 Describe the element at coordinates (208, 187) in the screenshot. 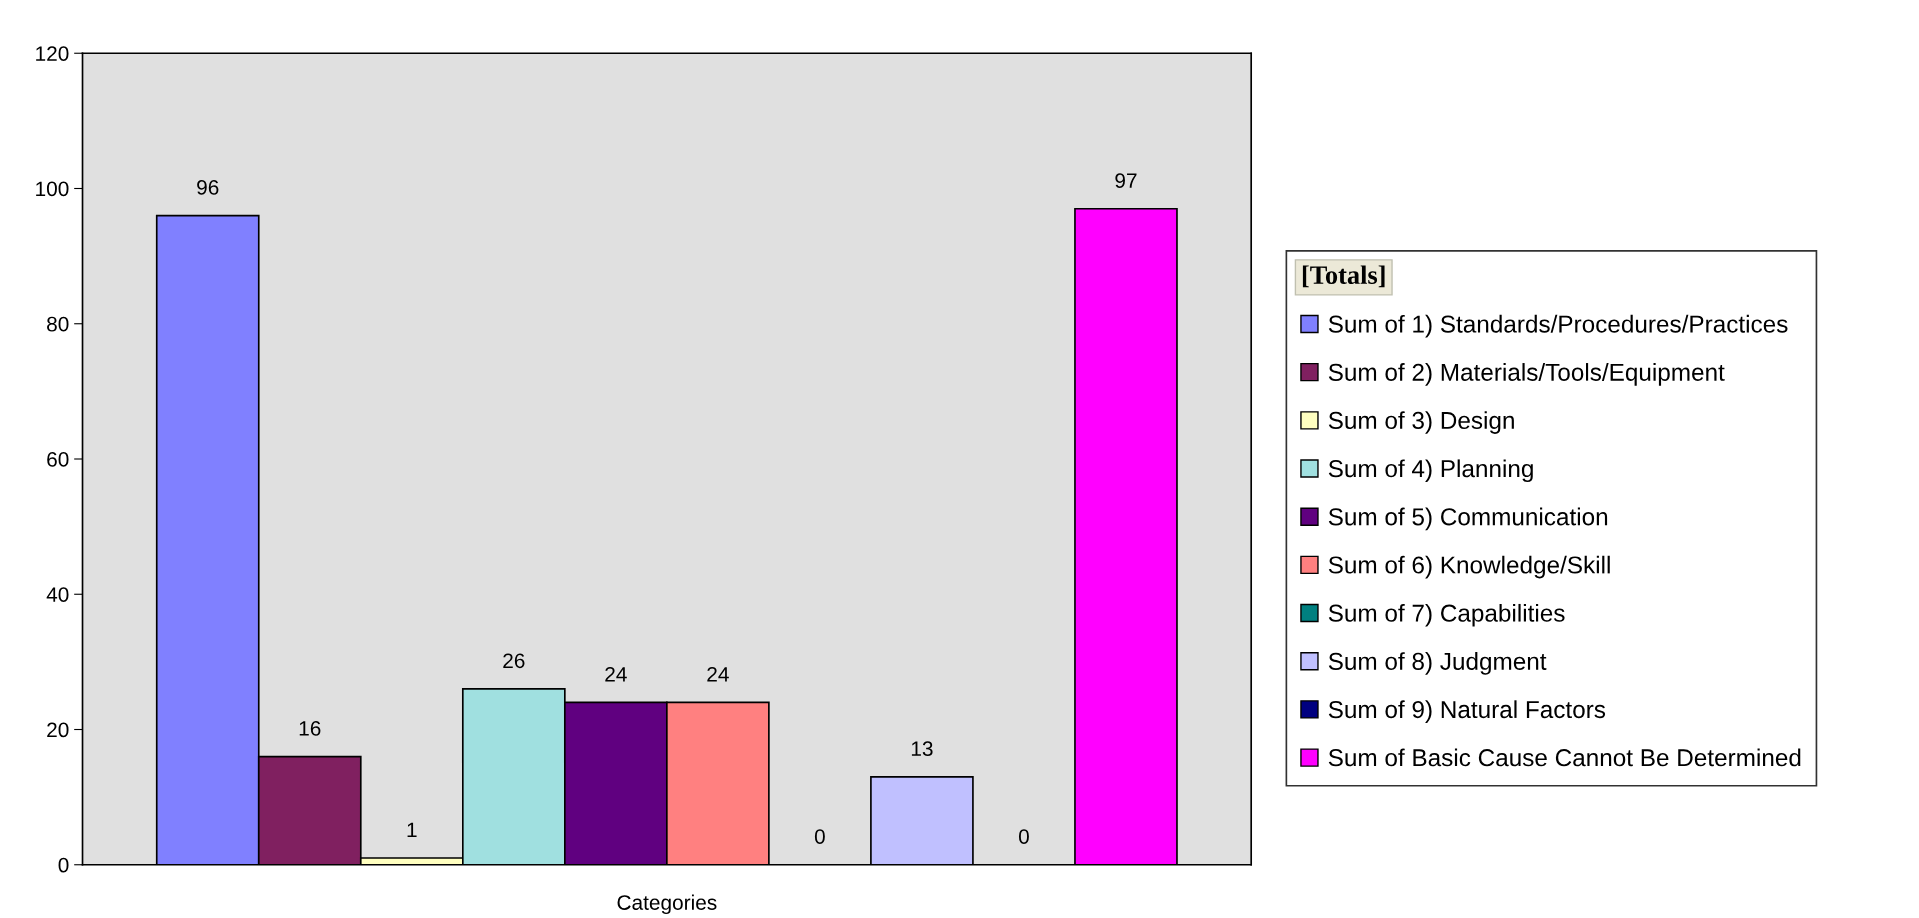

I see `data-label: 96` at that location.